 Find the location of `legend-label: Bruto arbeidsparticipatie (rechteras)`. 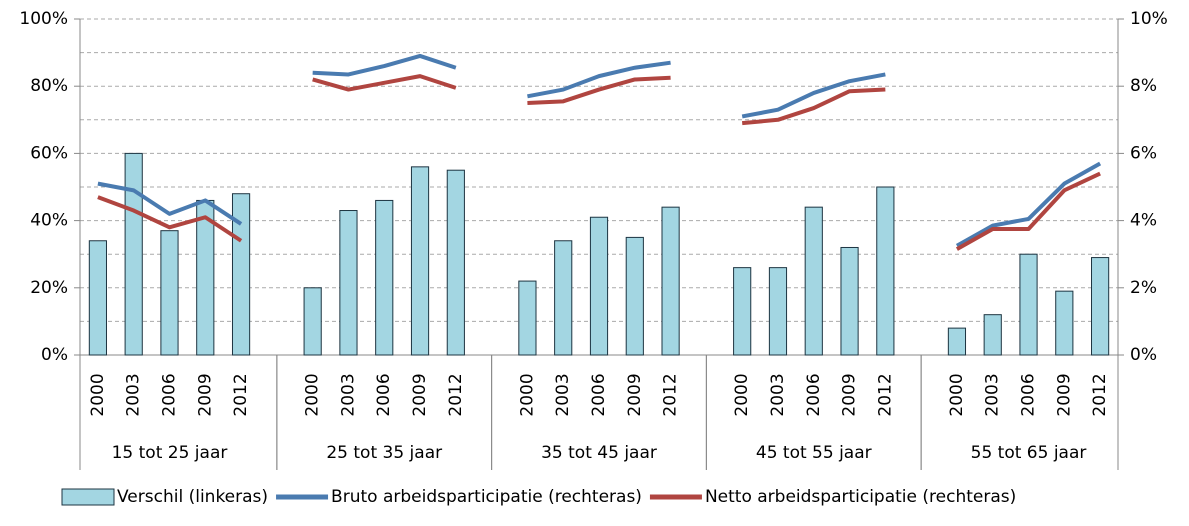

legend-label: Bruto arbeidsparticipatie (rechteras) is located at coordinates (486, 497).